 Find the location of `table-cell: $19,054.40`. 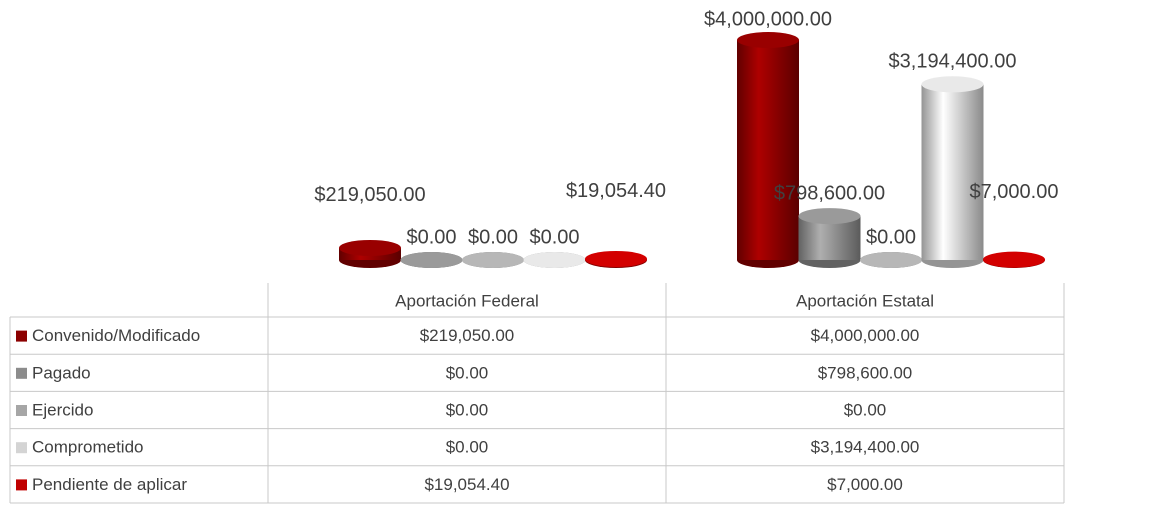

table-cell: $19,054.40 is located at coordinates (466, 484).